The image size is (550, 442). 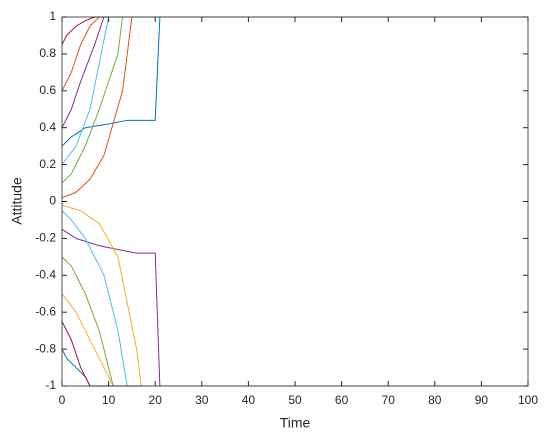 I want to click on y-axis-label: Attitude, so click(x=17, y=201).